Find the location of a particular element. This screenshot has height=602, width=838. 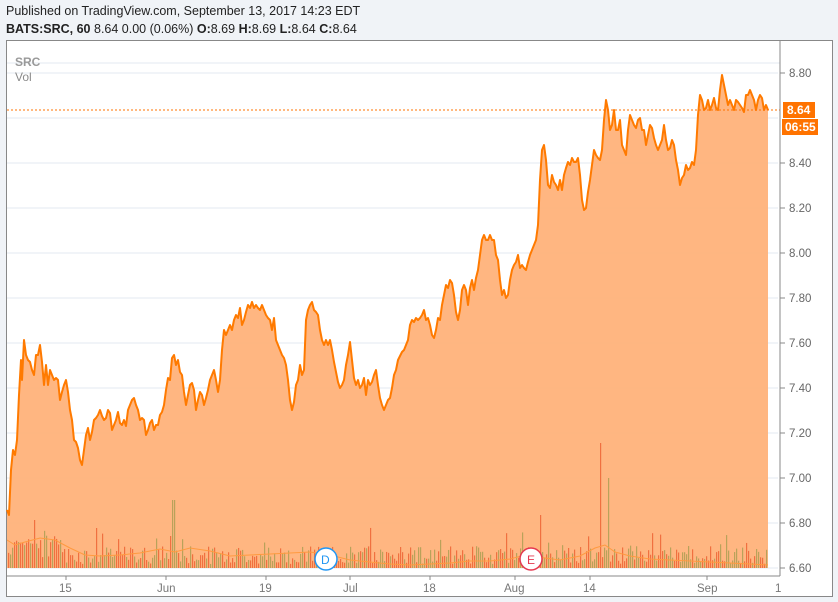

svg-text: 15 is located at coordinates (65, 589).